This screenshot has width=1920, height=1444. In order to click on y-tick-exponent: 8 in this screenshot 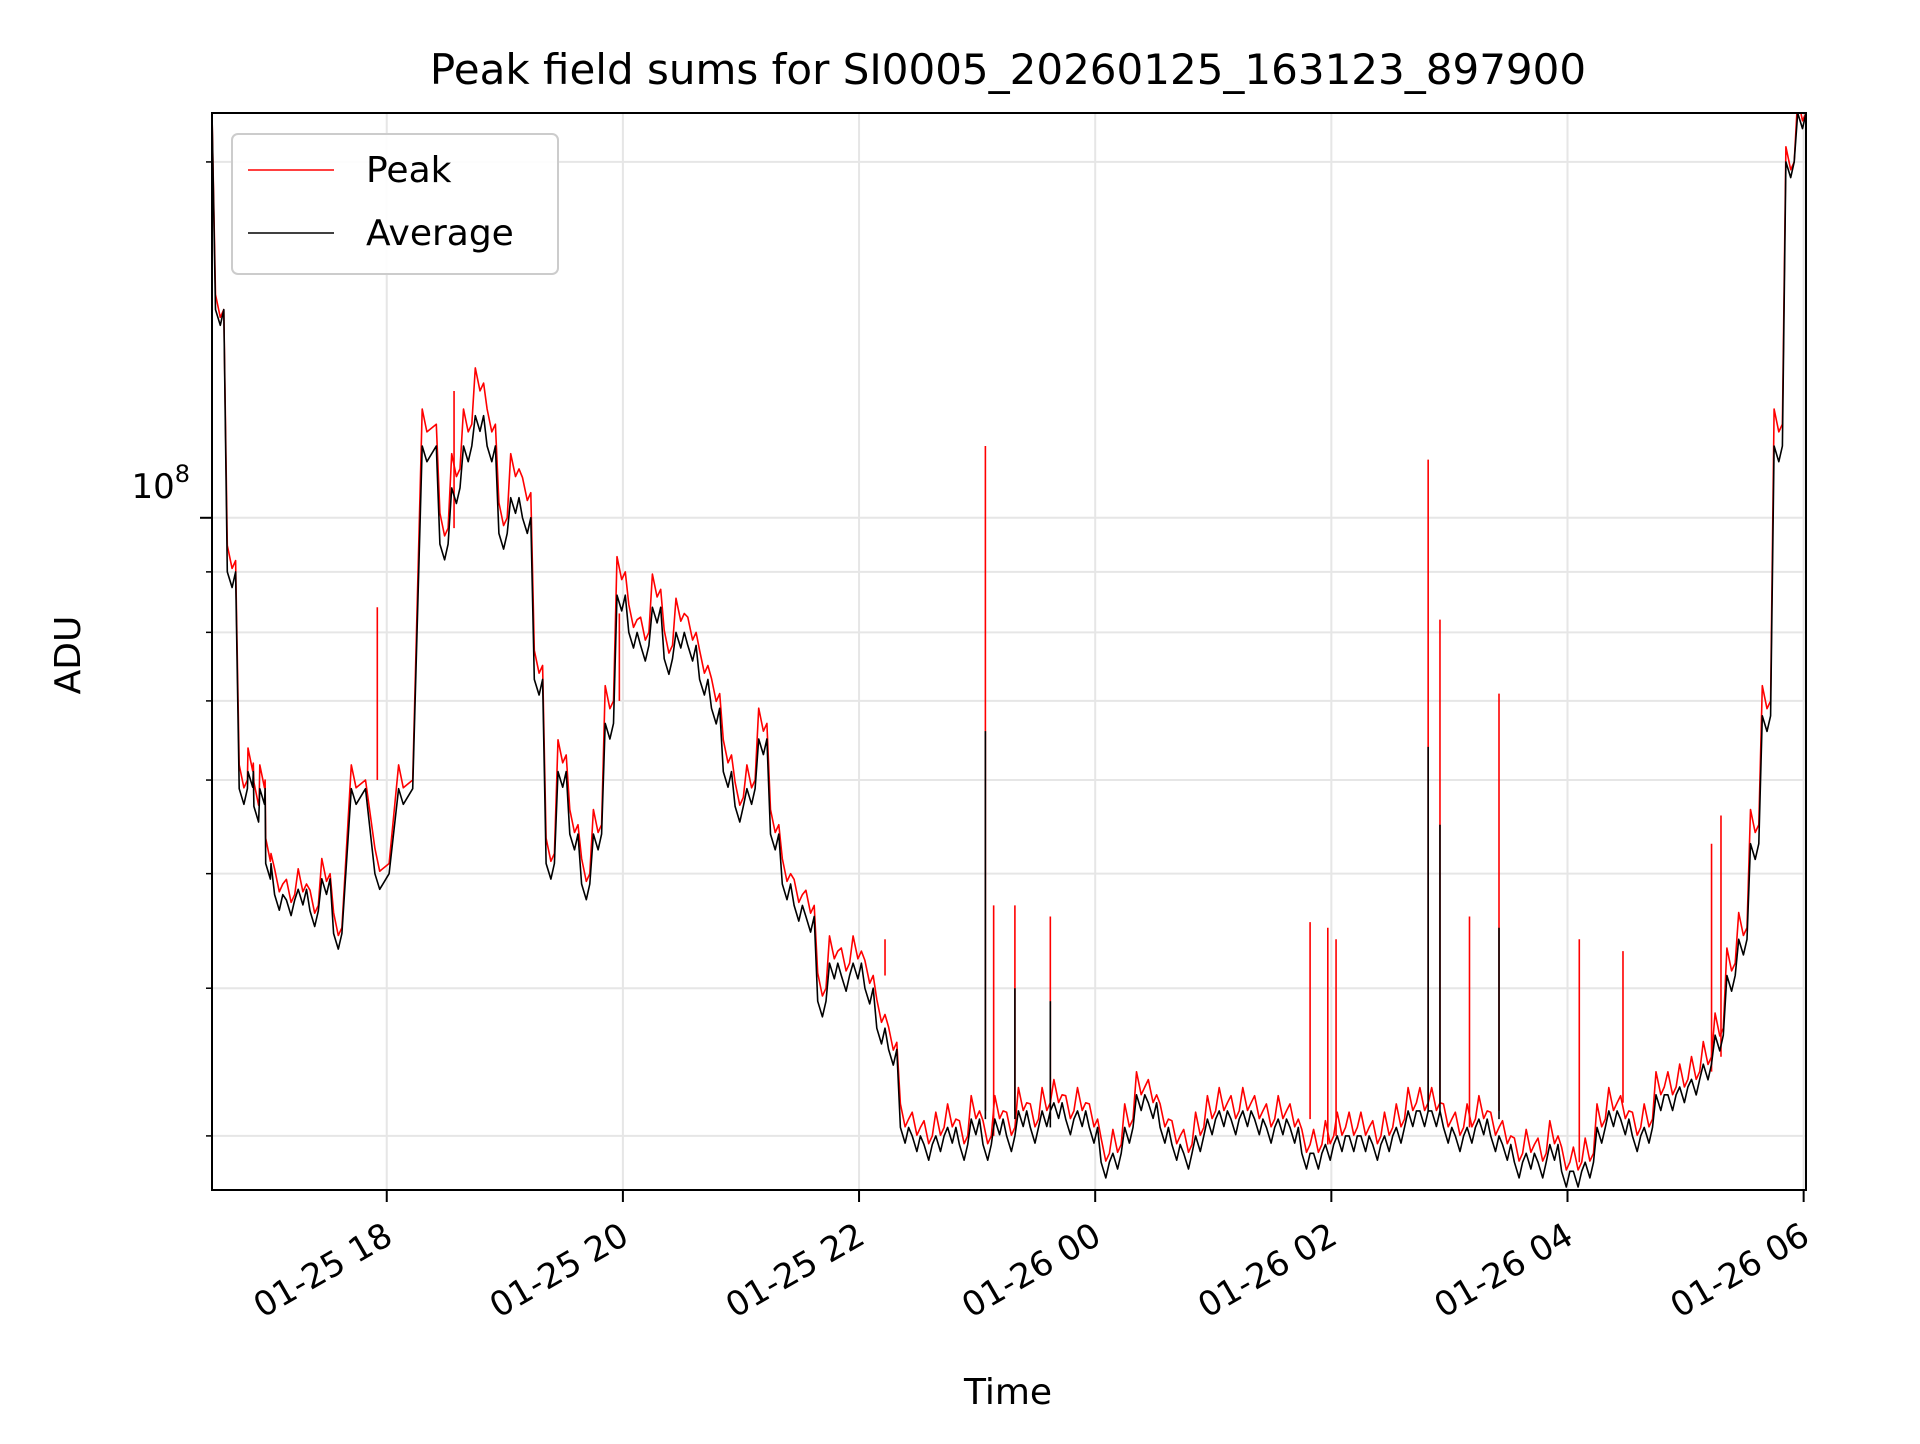, I will do `click(182, 474)`.